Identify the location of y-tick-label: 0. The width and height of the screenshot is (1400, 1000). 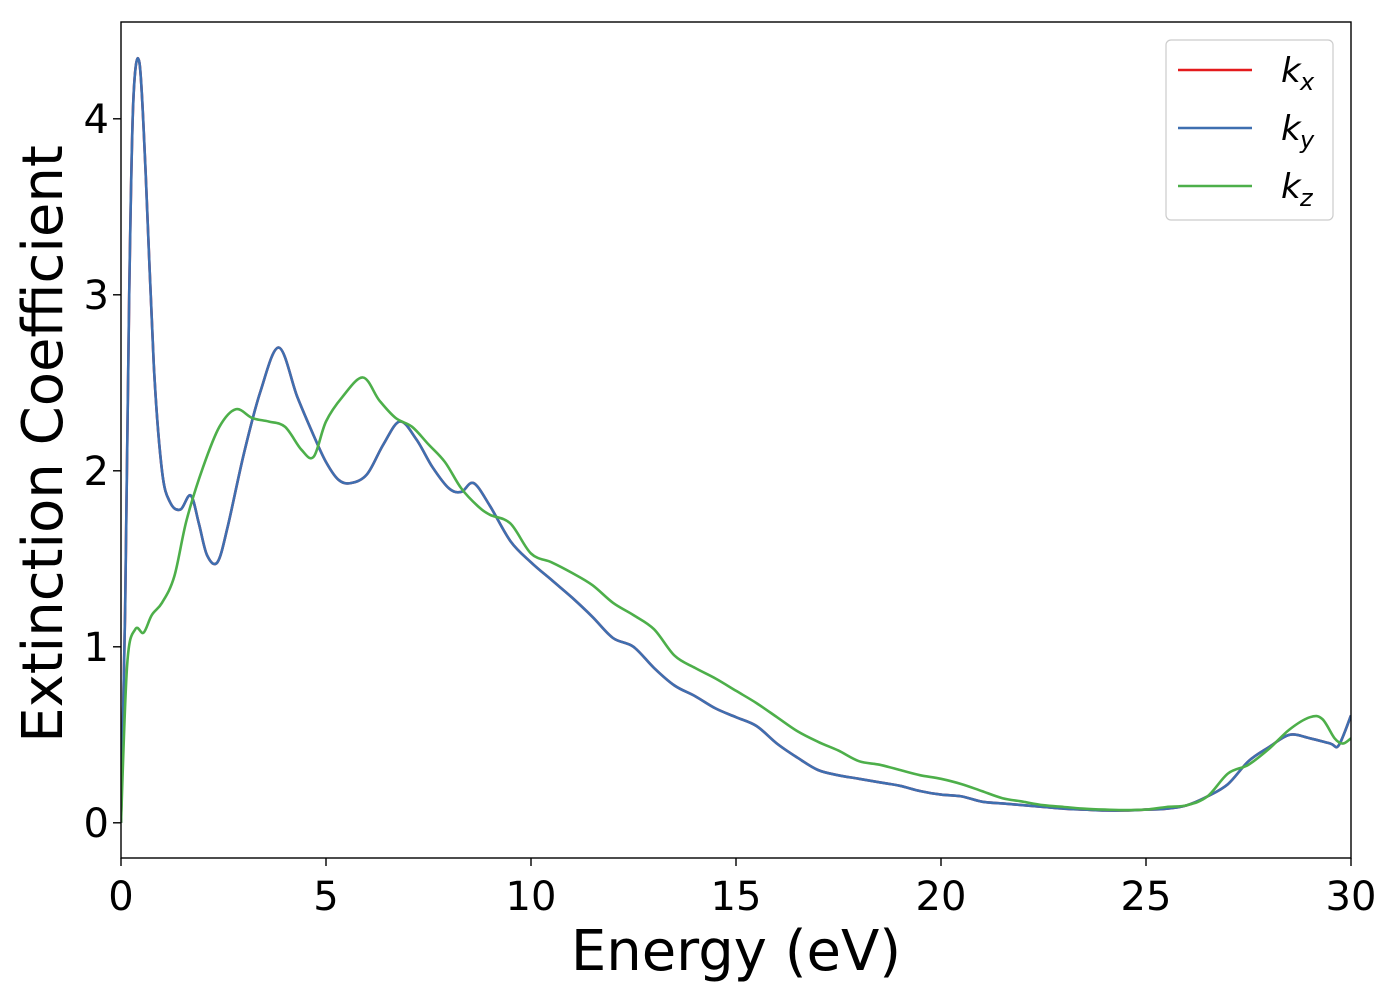
(96, 824).